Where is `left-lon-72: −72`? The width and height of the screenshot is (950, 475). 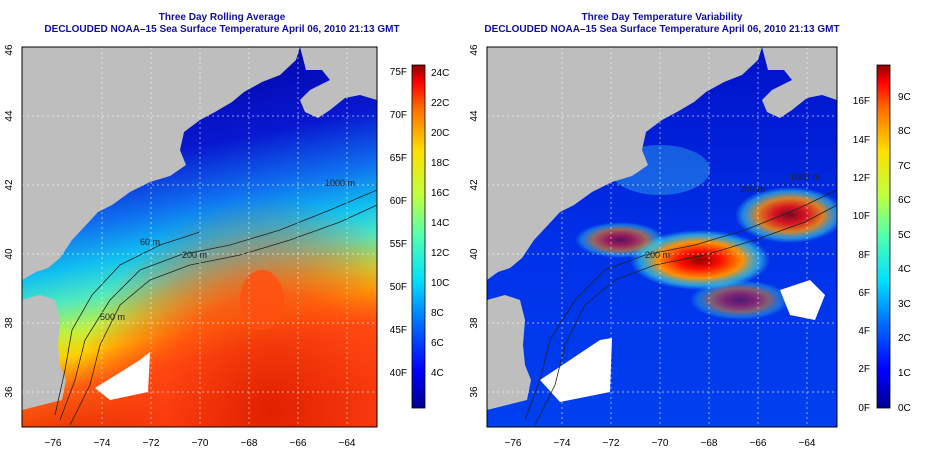 left-lon-72: −72 is located at coordinates (151, 443).